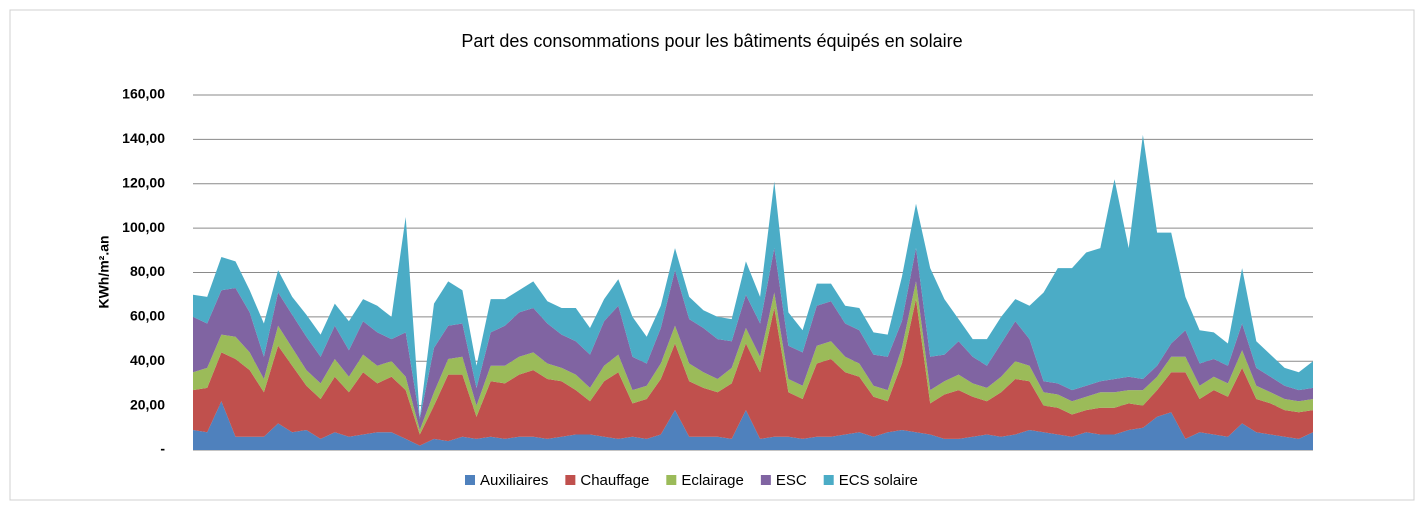 This screenshot has width=1424, height=510. I want to click on legend-label: ECS solaire, so click(878, 480).